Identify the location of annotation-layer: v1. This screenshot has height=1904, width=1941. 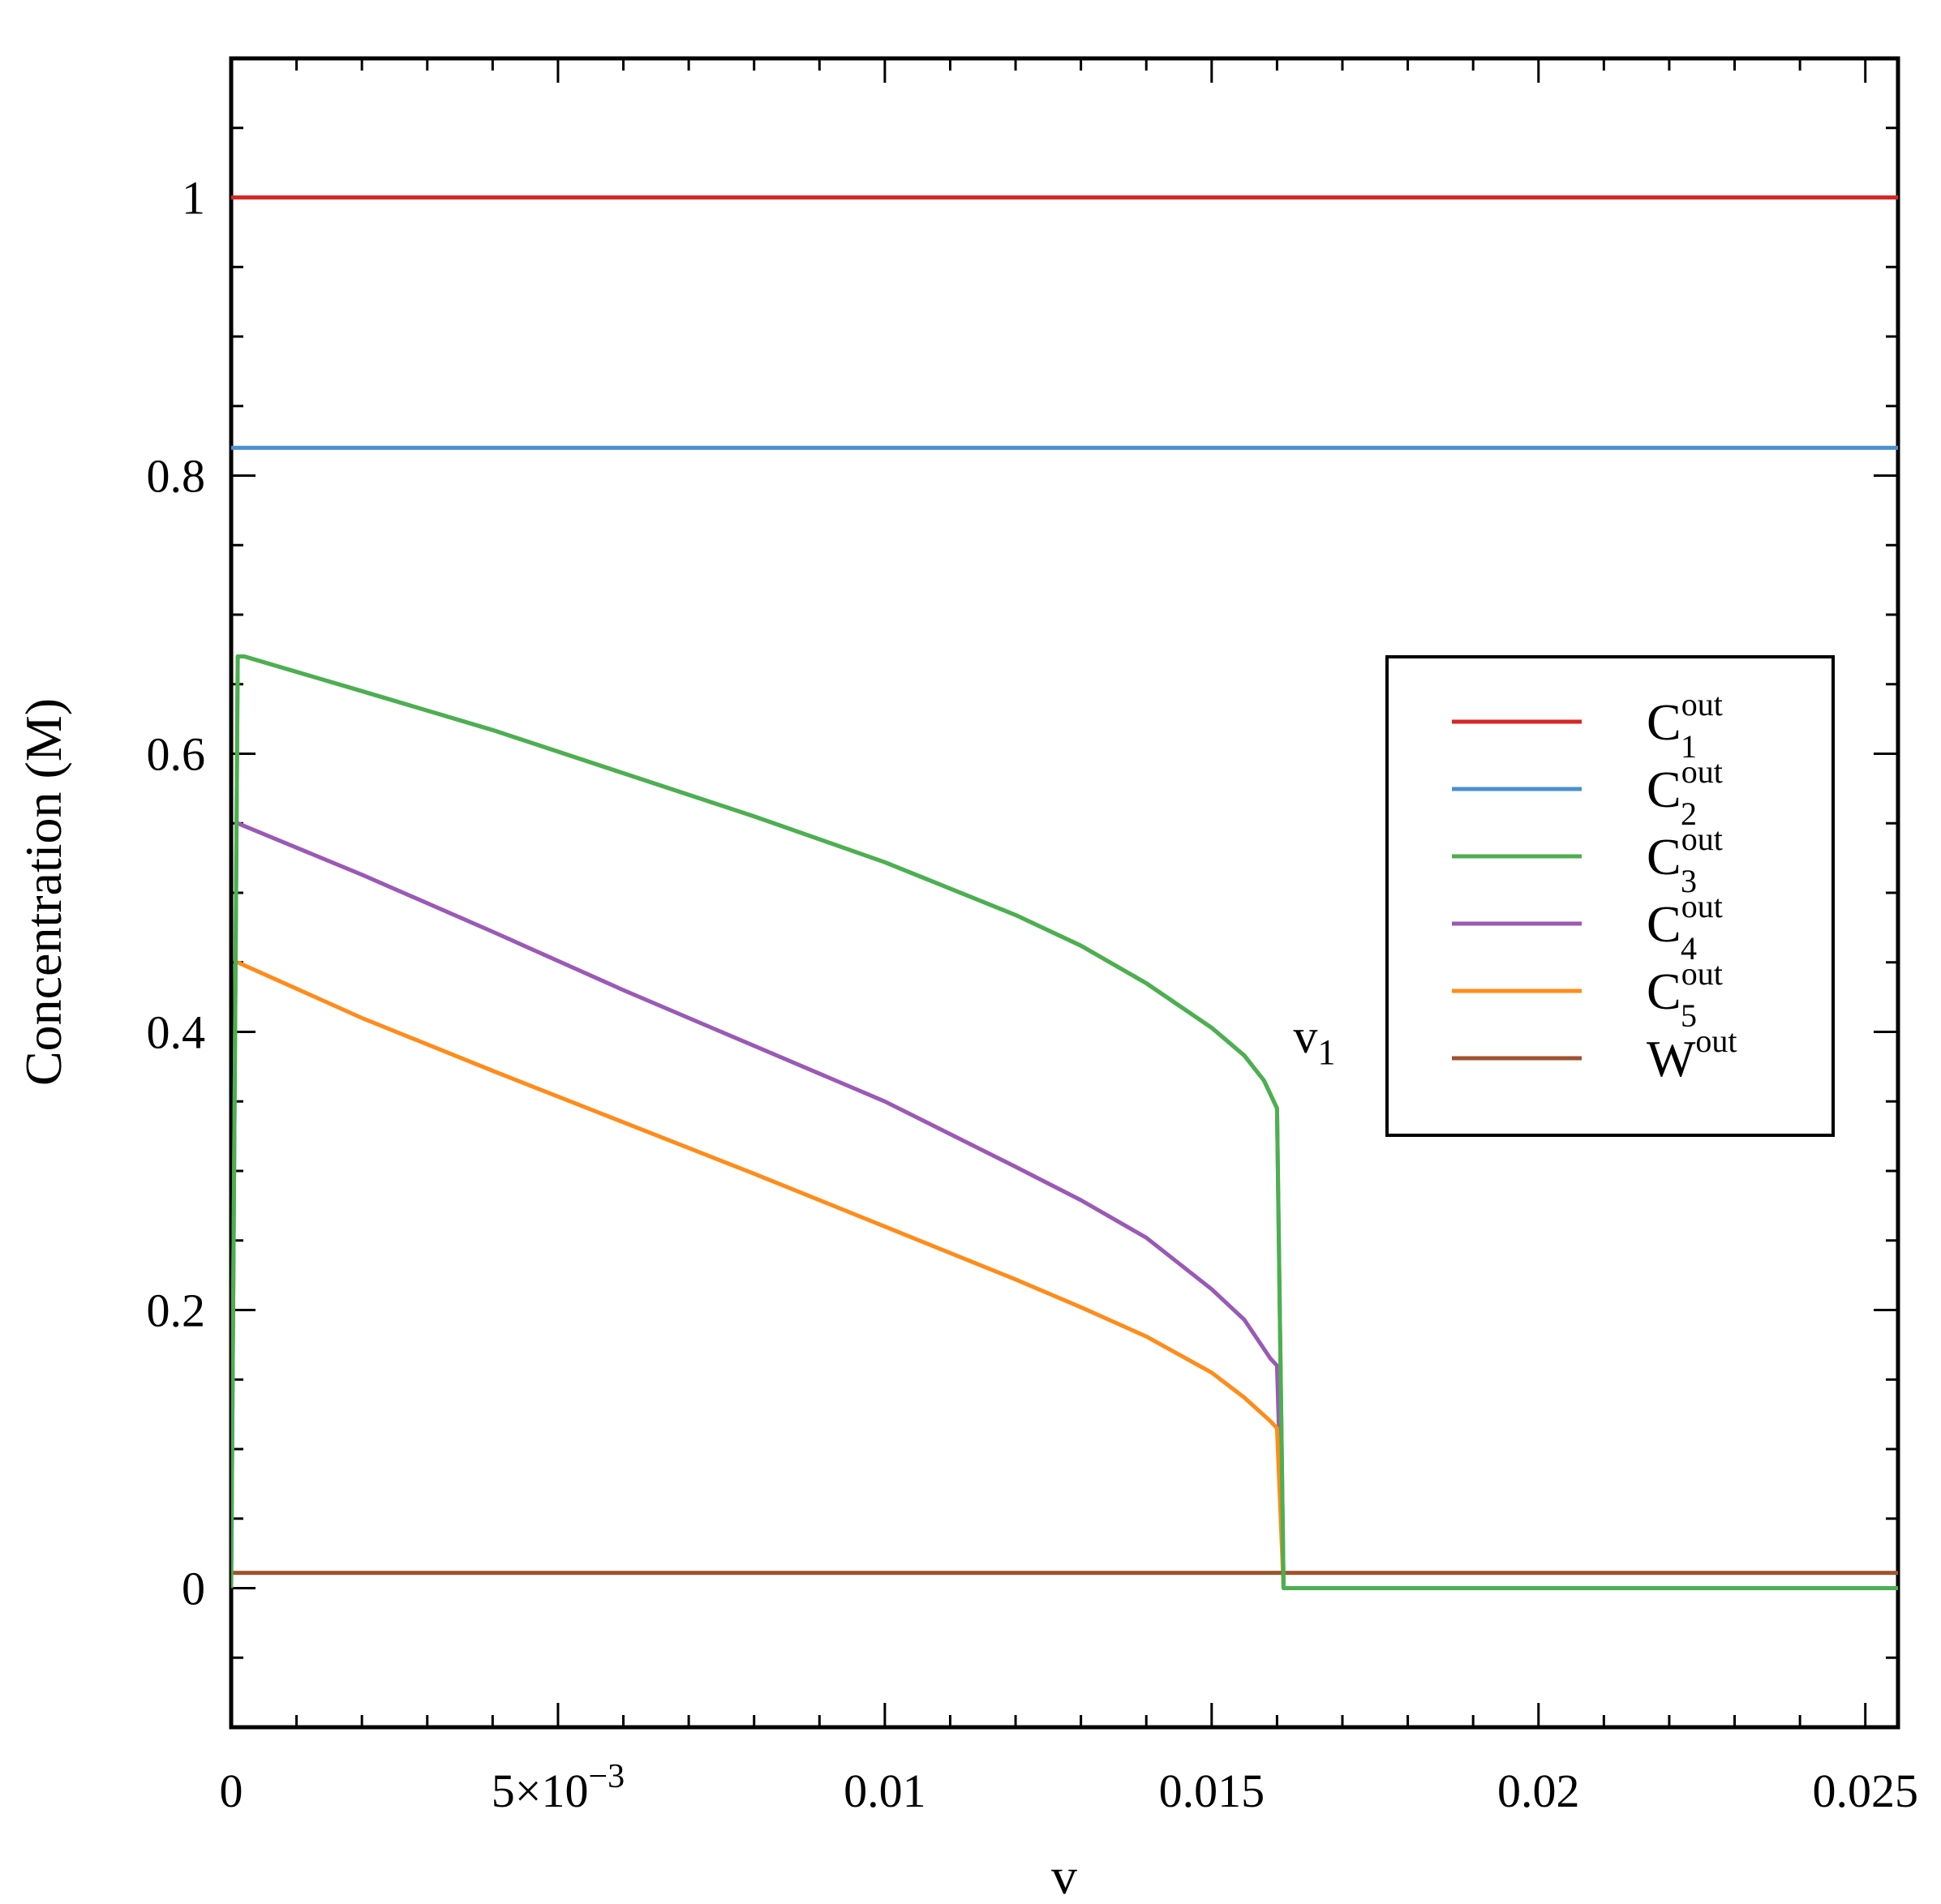
(1315, 1041).